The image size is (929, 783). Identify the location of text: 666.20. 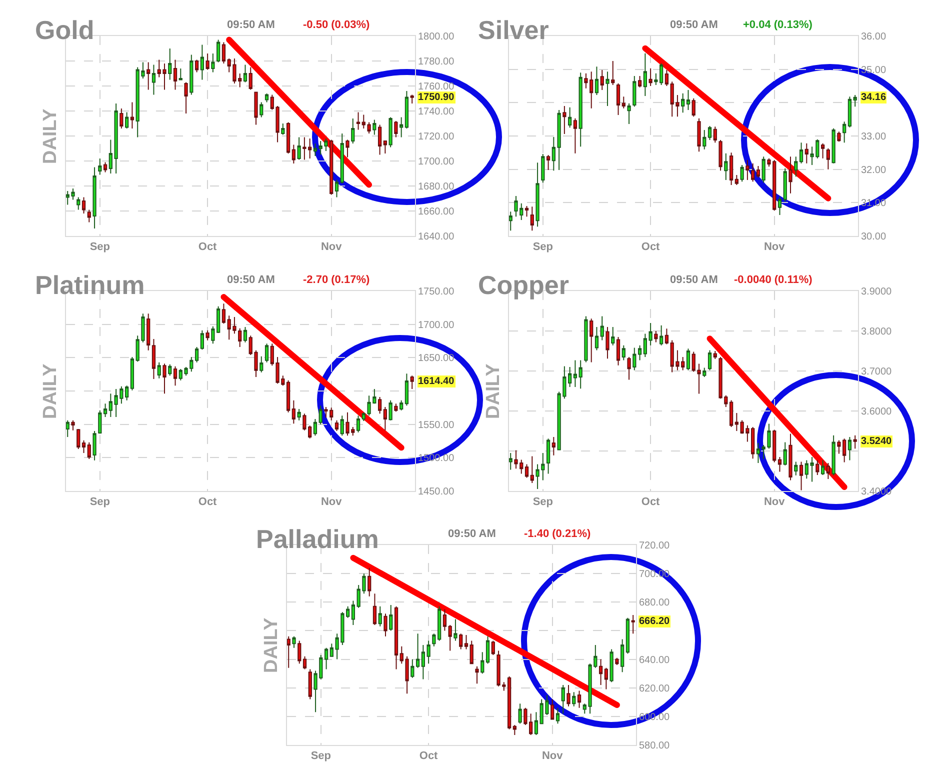
(654, 621).